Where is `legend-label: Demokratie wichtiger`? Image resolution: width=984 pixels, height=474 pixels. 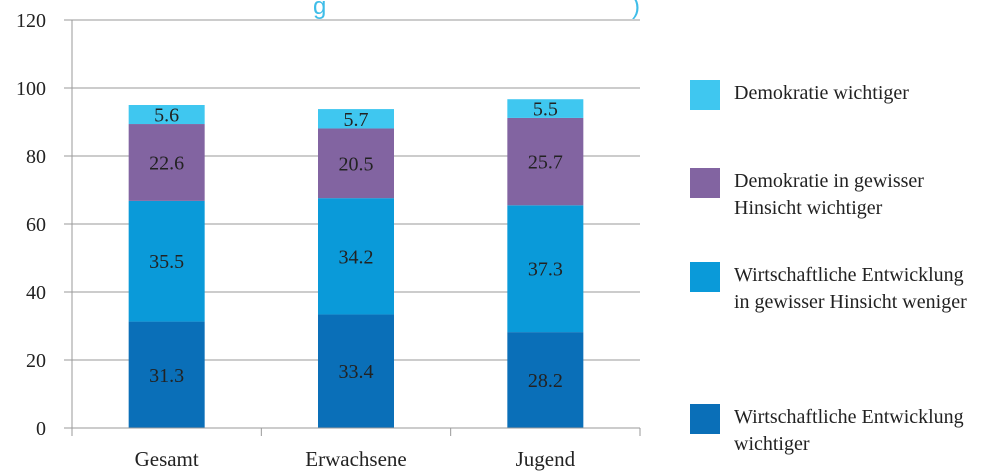 legend-label: Demokratie wichtiger is located at coordinates (821, 93).